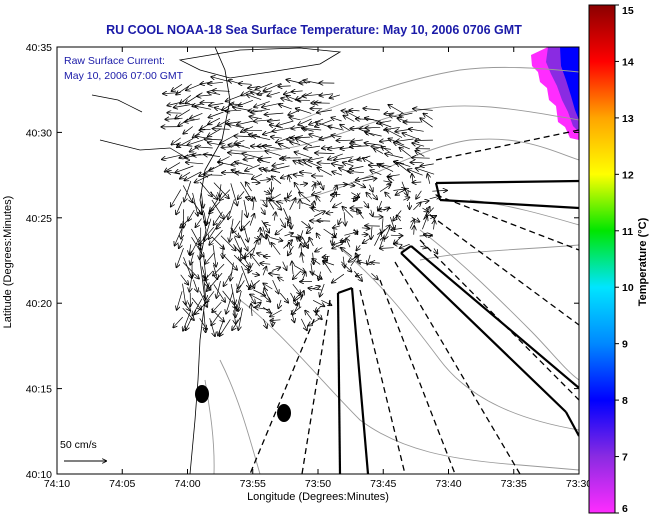 The width and height of the screenshot is (651, 524). Describe the element at coordinates (628, 11) in the screenshot. I see `colorbar-tick-label: 15` at that location.